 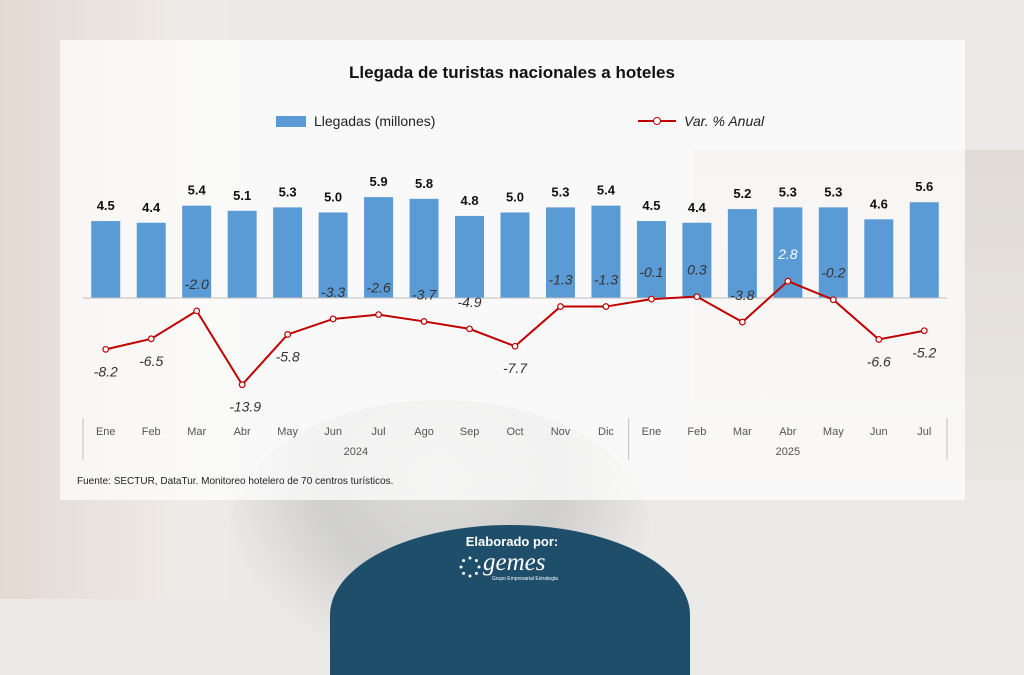 I want to click on variation-label-6: -2.6, so click(x=379, y=288).